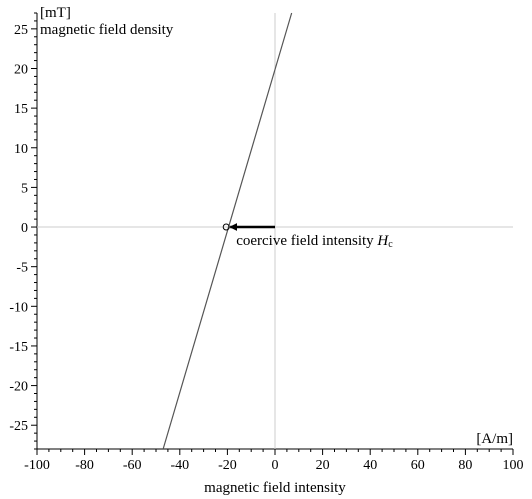  Describe the element at coordinates (55, 13) in the screenshot. I see `y-axis-unit: [mT]` at that location.